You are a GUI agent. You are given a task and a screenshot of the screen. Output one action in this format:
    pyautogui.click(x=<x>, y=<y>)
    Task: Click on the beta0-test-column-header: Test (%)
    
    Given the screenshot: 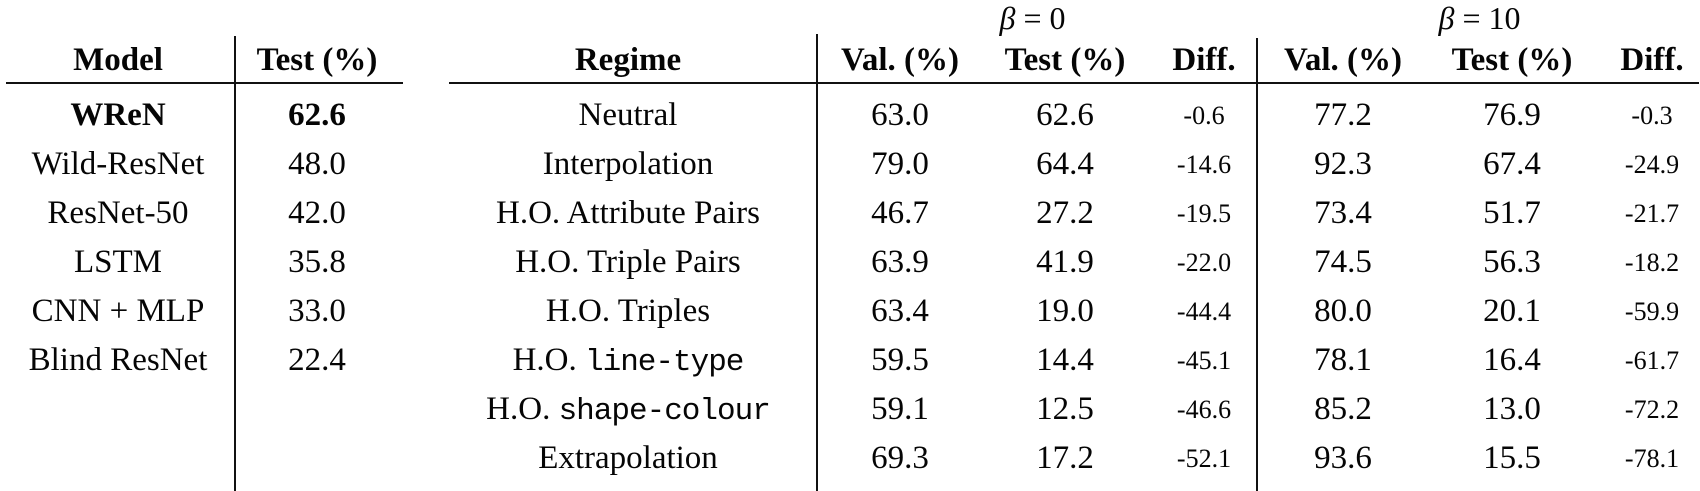 What is the action you would take?
    pyautogui.click(x=1065, y=60)
    